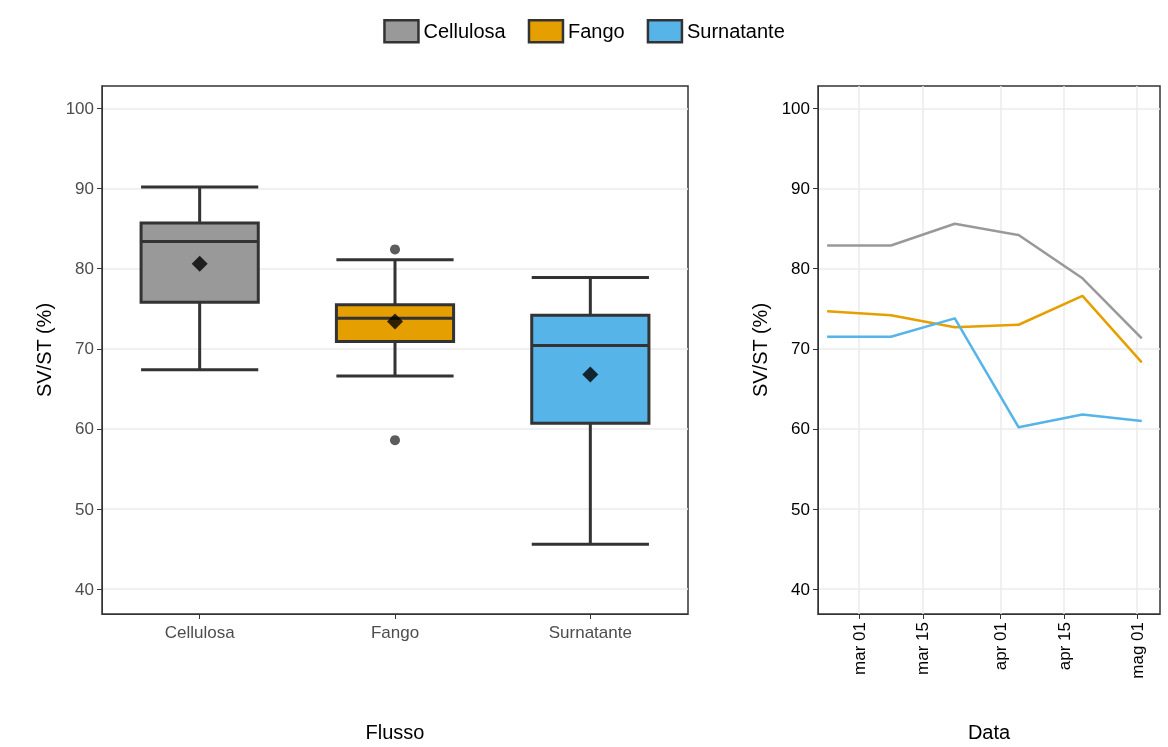 This screenshot has height=747, width=1168. Describe the element at coordinates (989, 732) in the screenshot. I see `x-axis-title: Data` at that location.